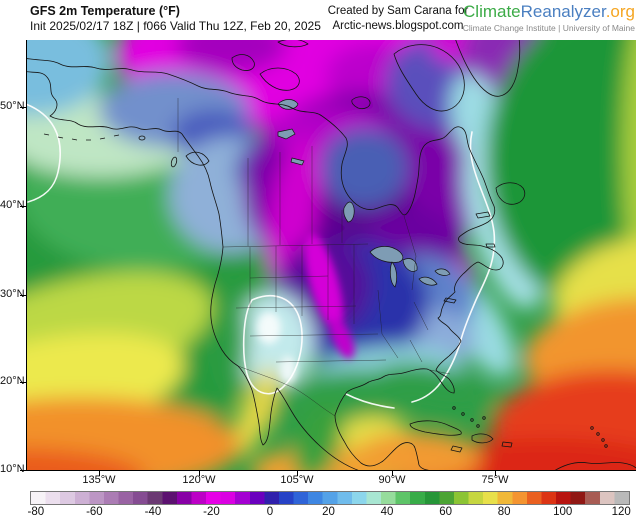 Image resolution: width=640 pixels, height=518 pixels. Describe the element at coordinates (563, 512) in the screenshot. I see `colorbar-tick-label: 100` at that location.